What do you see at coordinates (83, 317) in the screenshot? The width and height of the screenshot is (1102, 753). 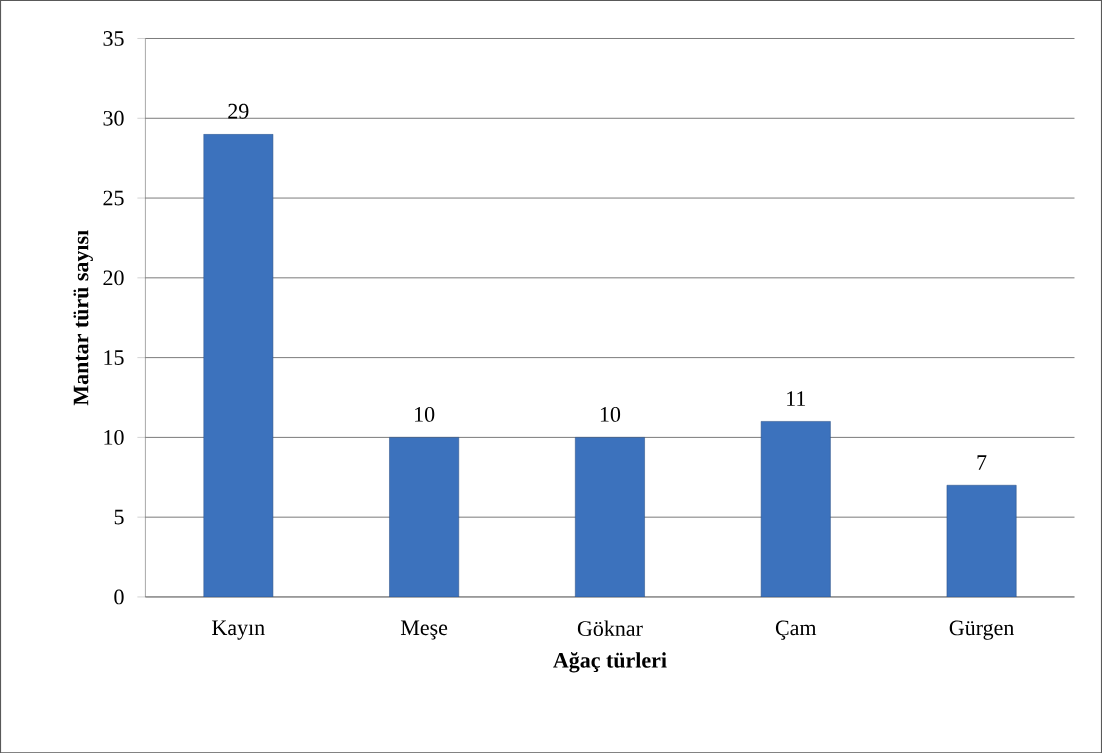 I see `y-axis-title: Mantar türü sayısı` at bounding box center [83, 317].